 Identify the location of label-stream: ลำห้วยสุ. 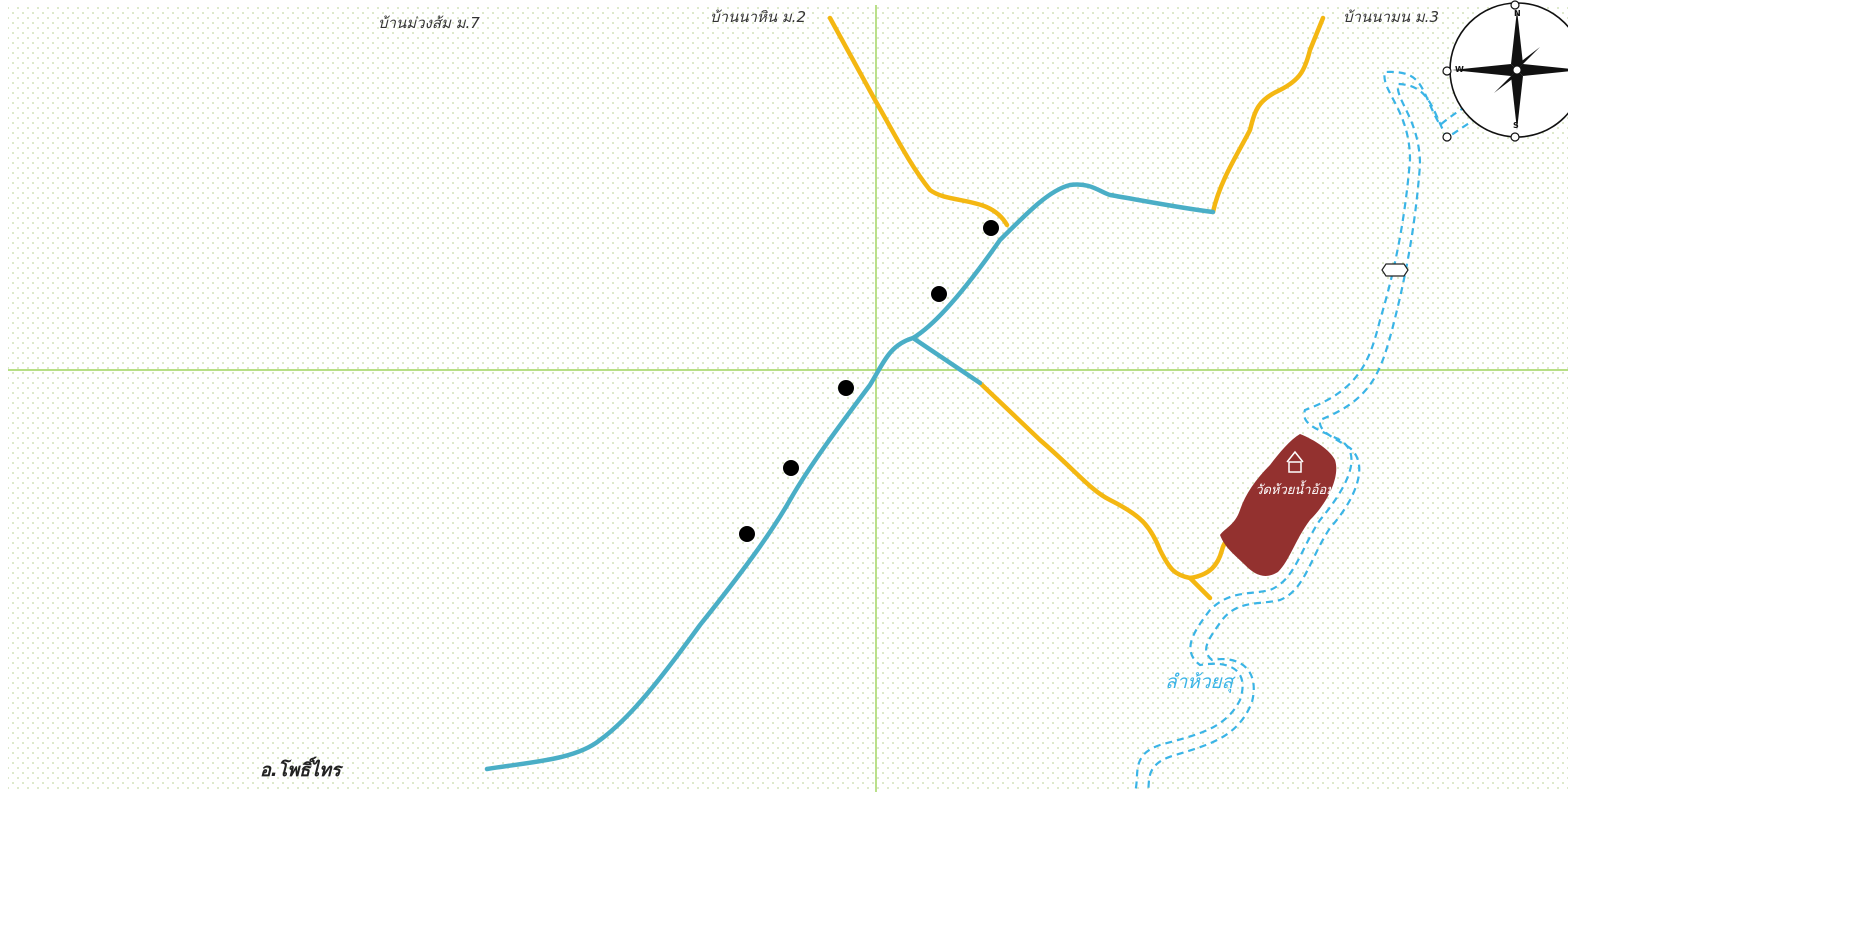
(1201, 682).